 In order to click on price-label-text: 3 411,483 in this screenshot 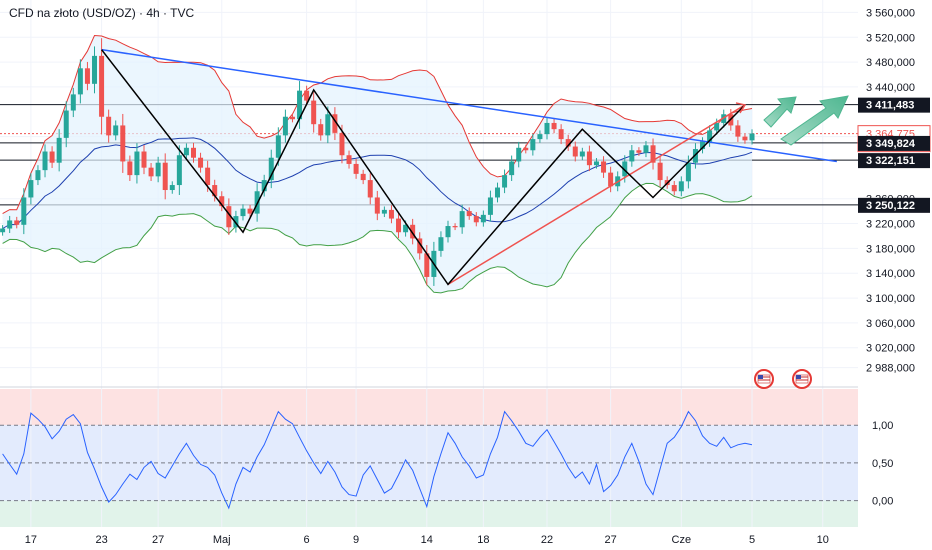, I will do `click(890, 106)`.